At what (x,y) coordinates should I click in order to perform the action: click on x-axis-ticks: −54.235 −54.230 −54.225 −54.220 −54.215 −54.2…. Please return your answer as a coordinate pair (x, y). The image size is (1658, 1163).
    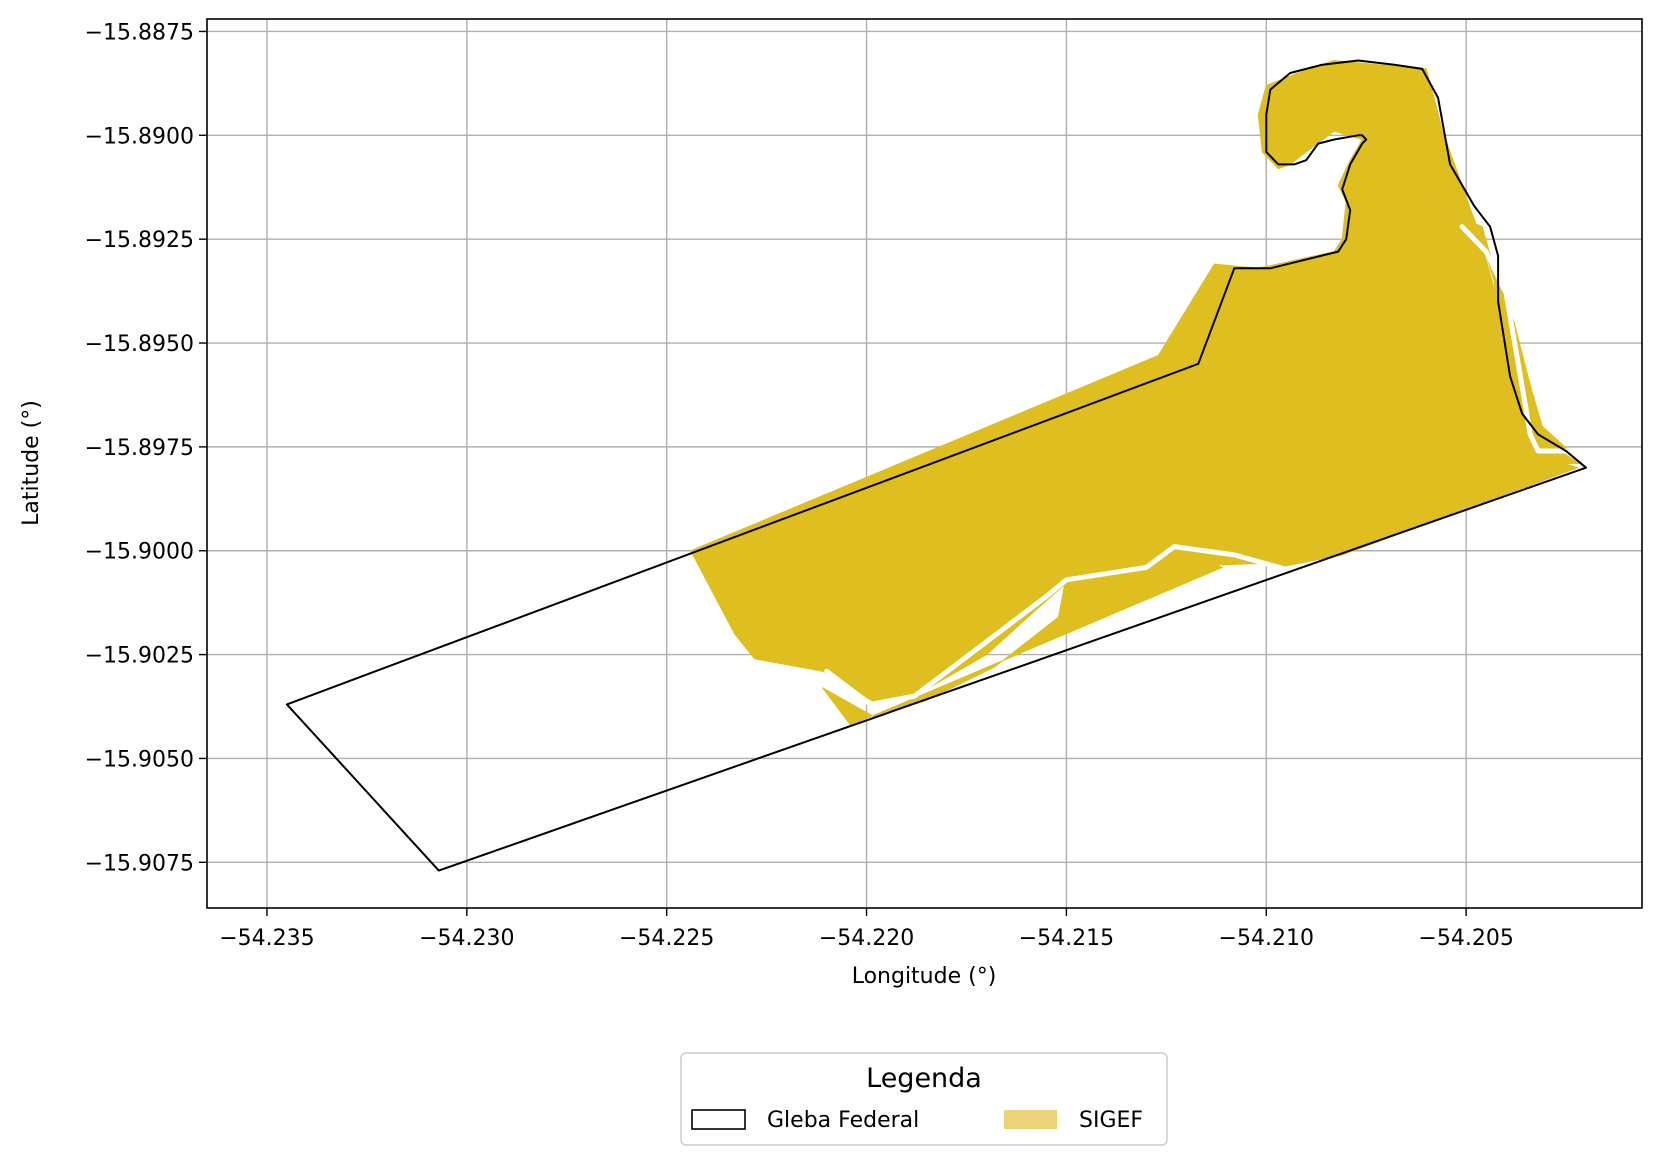
    Looking at the image, I should click on (866, 929).